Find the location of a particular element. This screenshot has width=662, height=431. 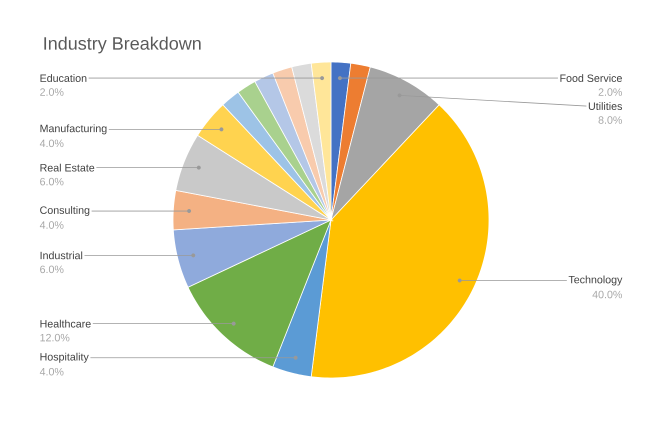

slice-label: Manufacturing is located at coordinates (73, 129).